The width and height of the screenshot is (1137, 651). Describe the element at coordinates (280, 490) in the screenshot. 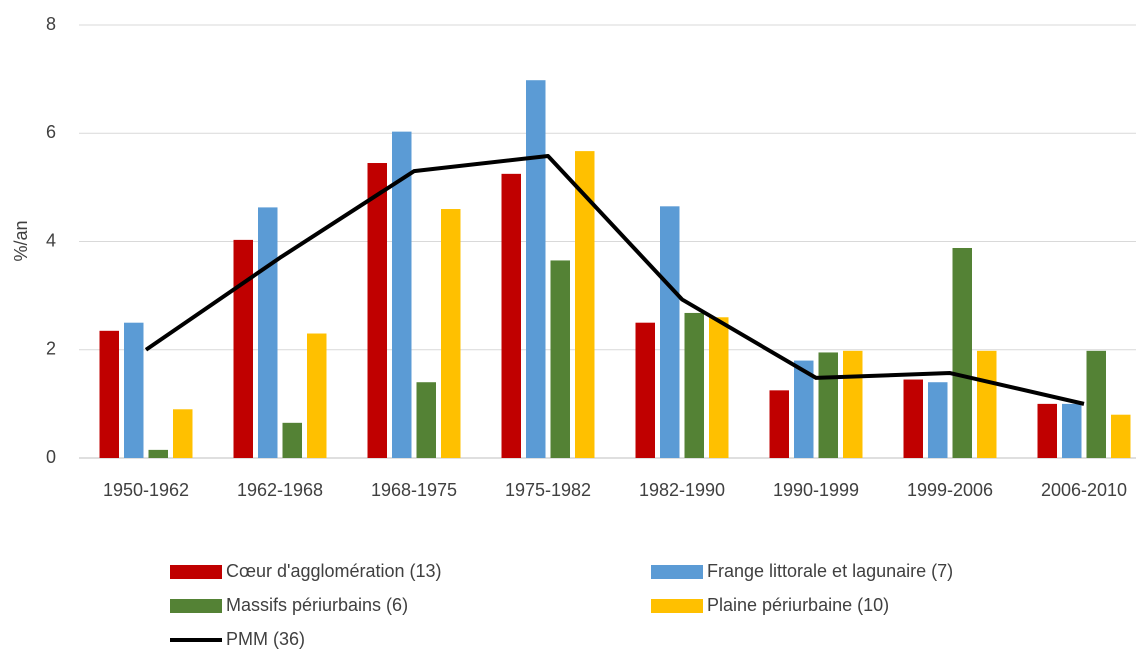

I see `x-tick-label: 1962-1968` at that location.